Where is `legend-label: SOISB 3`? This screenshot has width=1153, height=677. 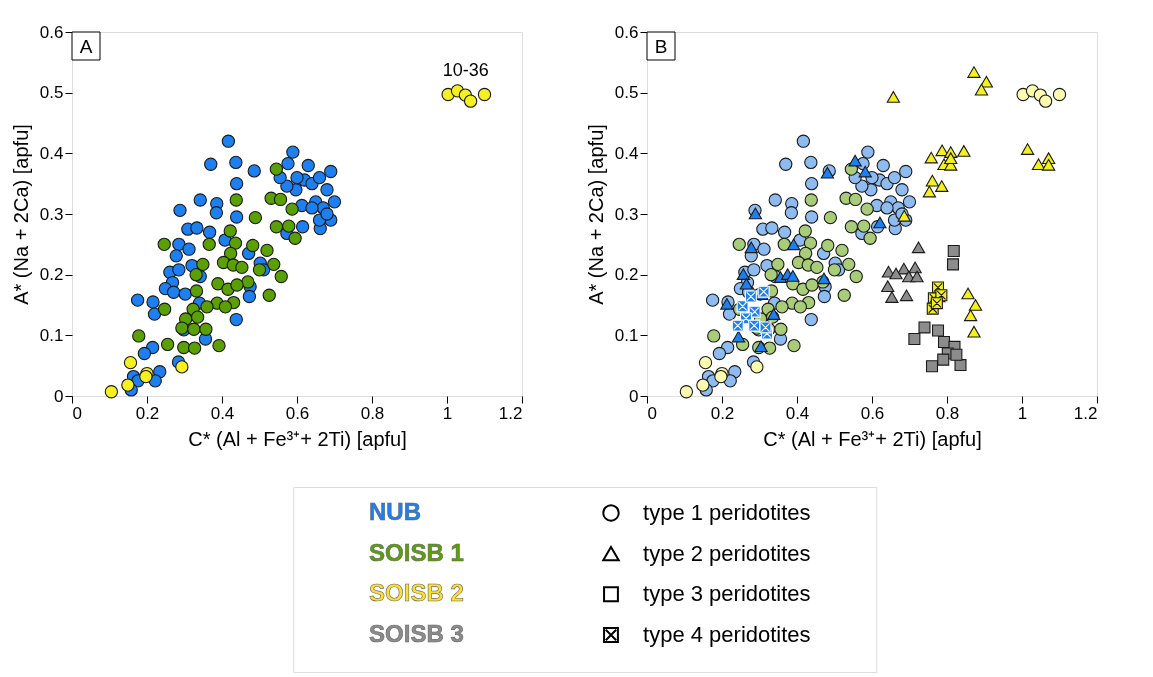 legend-label: SOISB 3 is located at coordinates (416, 633).